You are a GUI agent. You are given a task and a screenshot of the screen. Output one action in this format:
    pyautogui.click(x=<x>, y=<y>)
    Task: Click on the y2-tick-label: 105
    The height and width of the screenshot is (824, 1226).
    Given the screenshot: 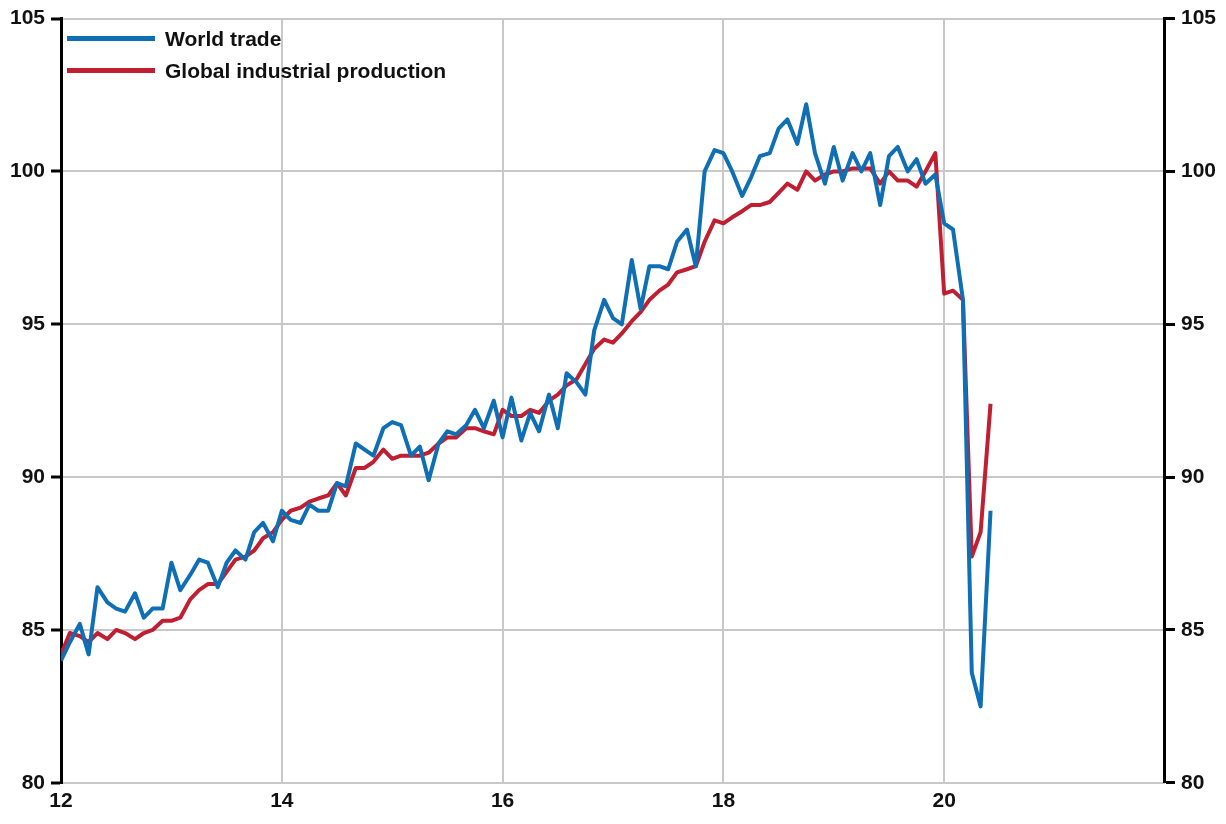 What is the action you would take?
    pyautogui.click(x=27, y=17)
    